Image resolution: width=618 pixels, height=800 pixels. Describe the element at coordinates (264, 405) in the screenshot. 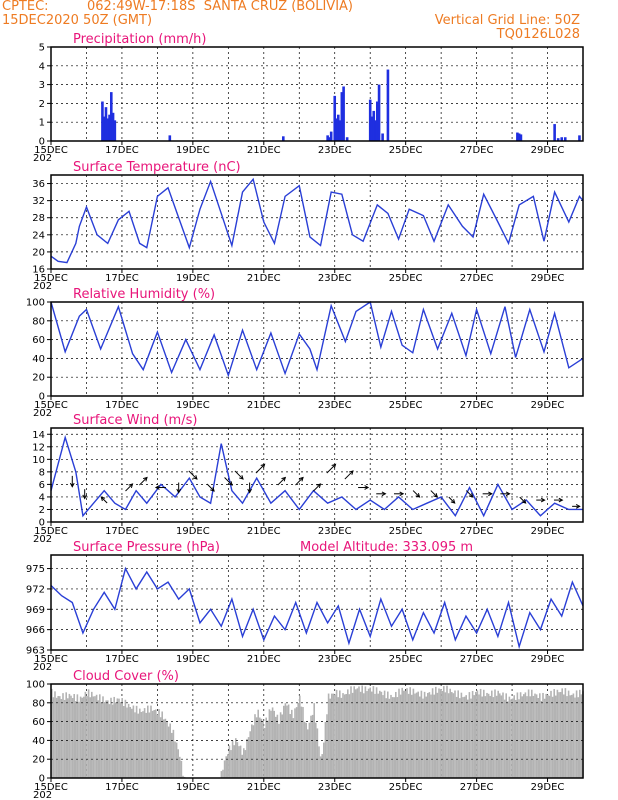

I see `x-tick-label: 21DEC` at that location.